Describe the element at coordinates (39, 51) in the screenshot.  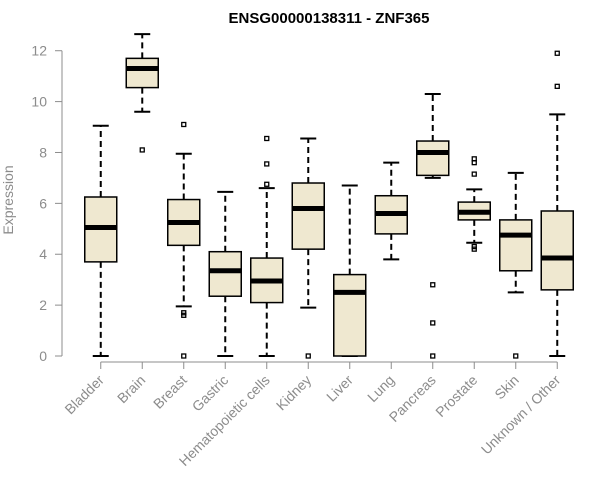
I see `y-tick-label: 12` at that location.